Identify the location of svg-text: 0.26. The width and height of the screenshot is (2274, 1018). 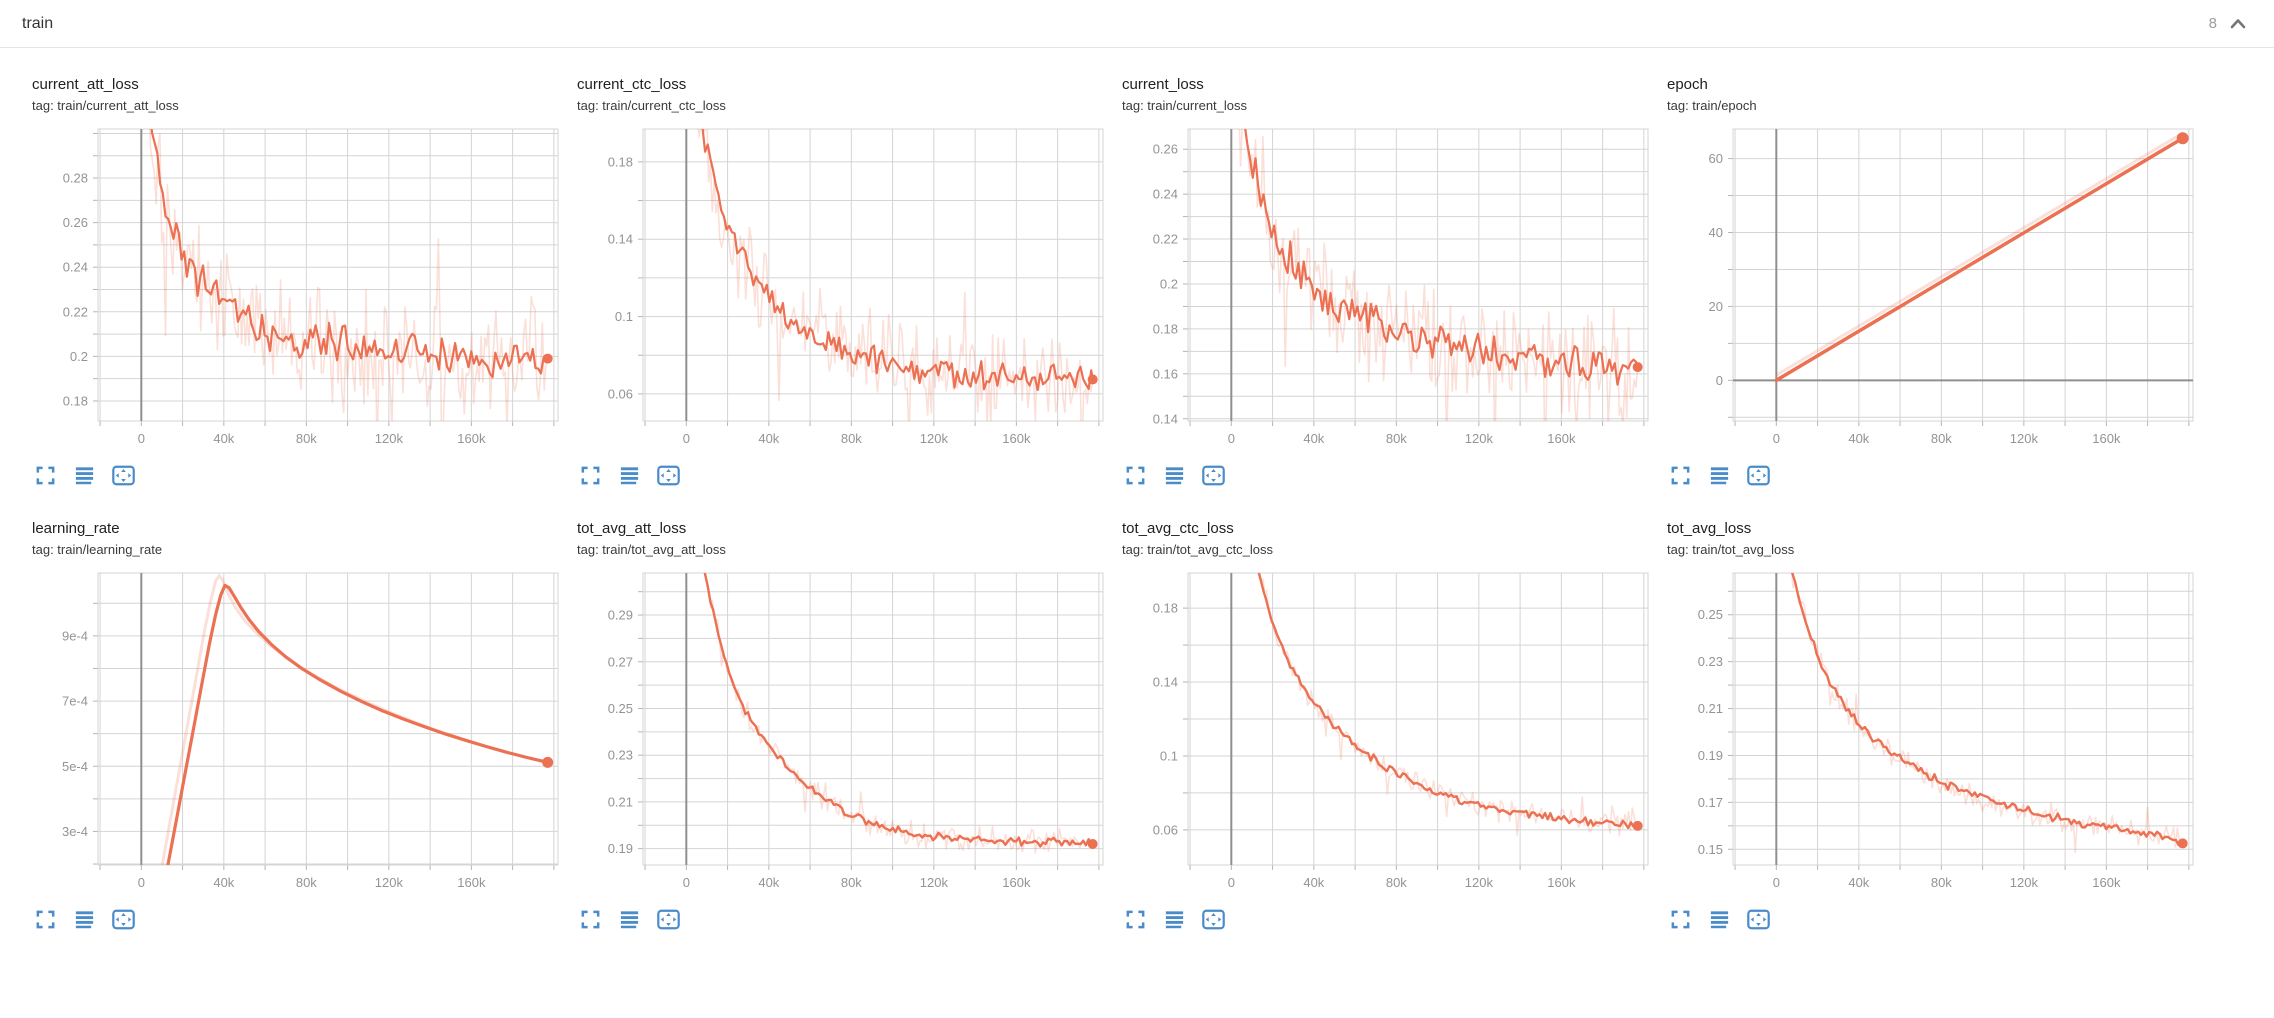
(75, 222).